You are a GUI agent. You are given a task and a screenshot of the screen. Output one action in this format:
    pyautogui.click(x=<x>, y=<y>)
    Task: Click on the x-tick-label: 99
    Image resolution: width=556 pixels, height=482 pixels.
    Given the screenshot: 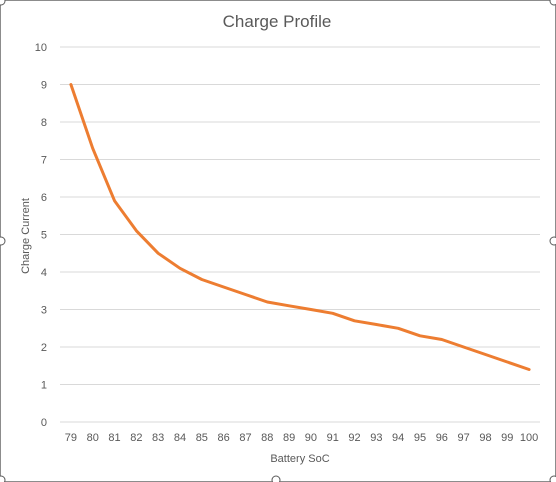 What is the action you would take?
    pyautogui.click(x=507, y=438)
    